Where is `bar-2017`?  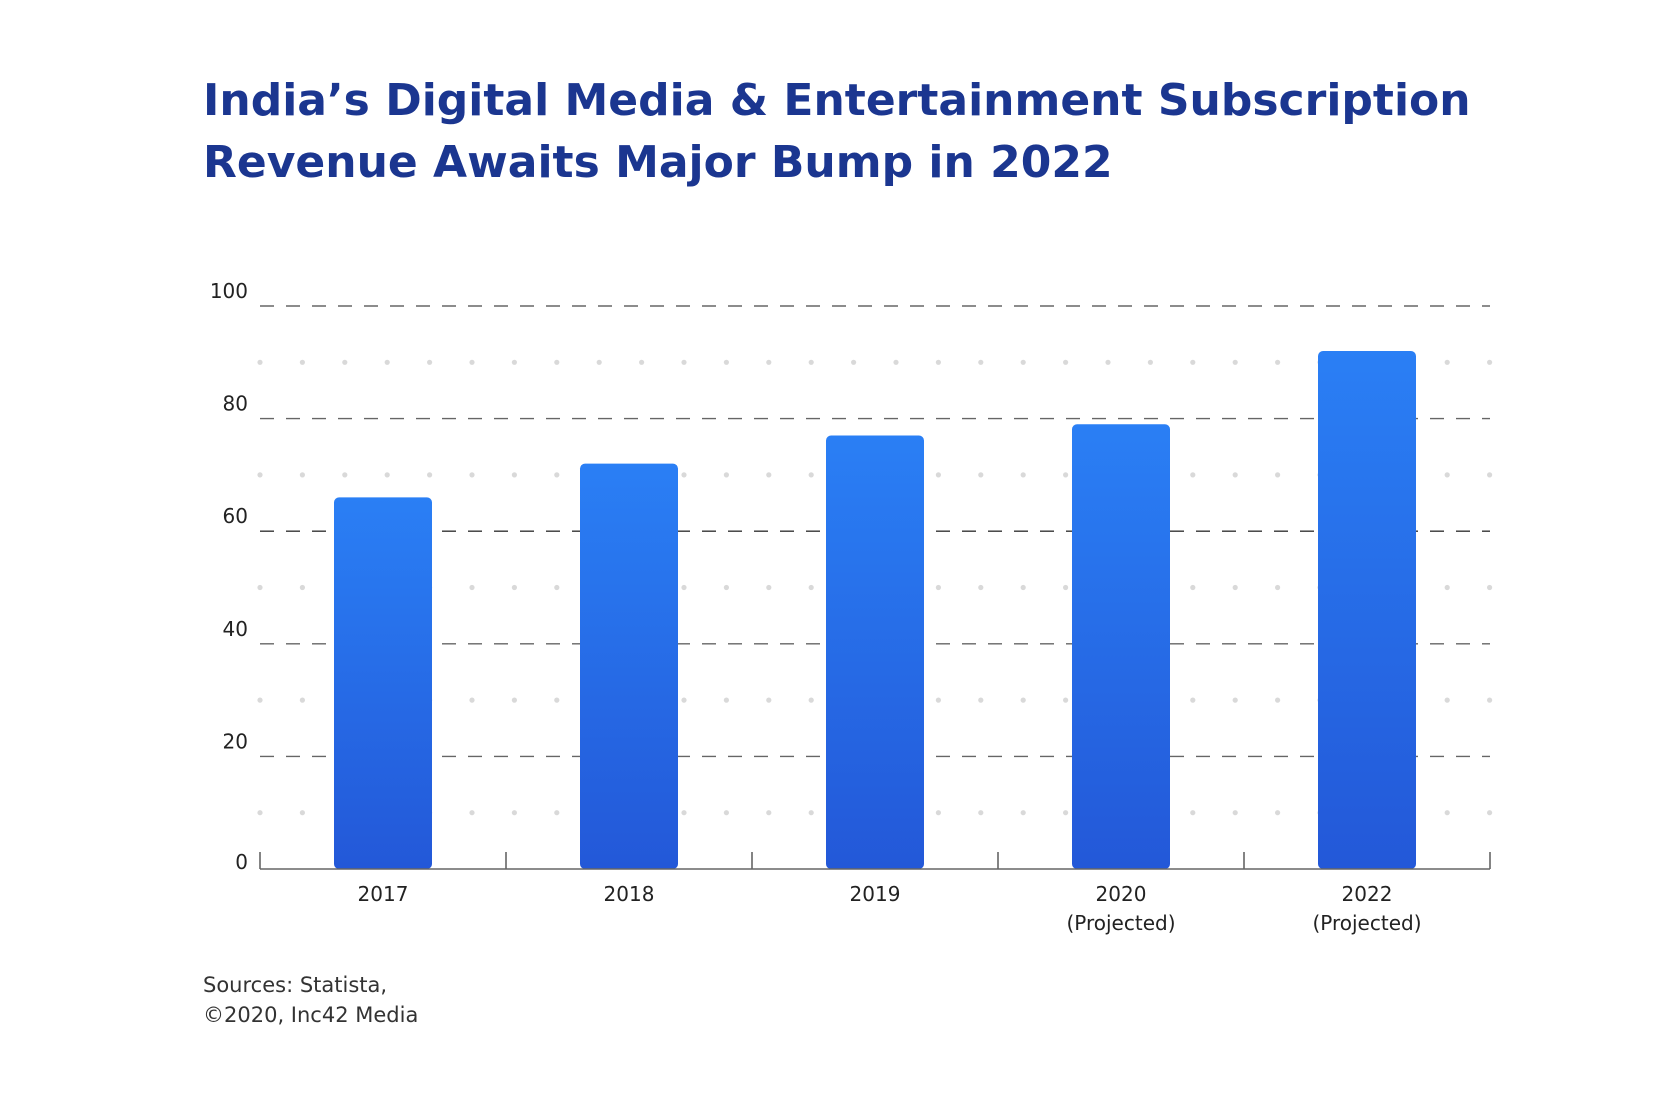
bar-2017 is located at coordinates (383, 683).